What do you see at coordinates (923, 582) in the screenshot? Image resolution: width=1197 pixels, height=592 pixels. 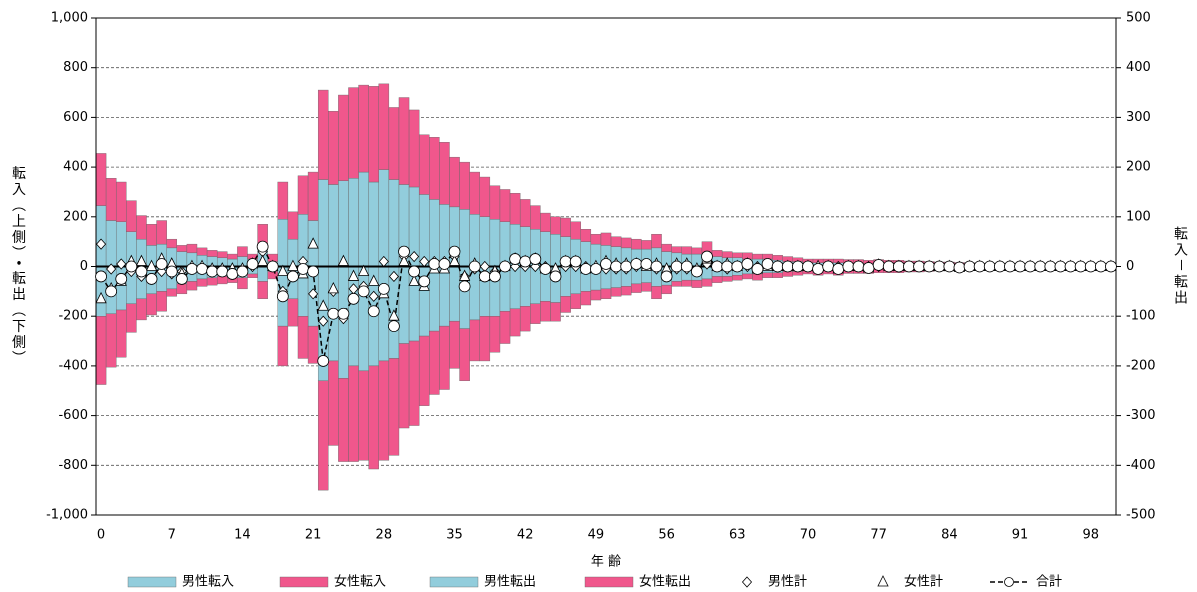 I see `legend-label: 女性計` at bounding box center [923, 582].